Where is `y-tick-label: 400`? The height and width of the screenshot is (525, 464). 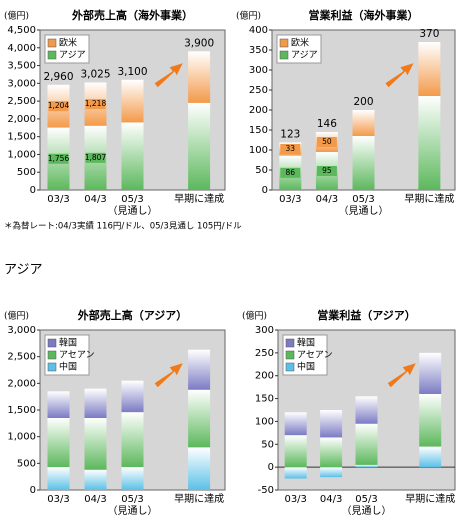
y-tick-label: 400 is located at coordinates (258, 30).